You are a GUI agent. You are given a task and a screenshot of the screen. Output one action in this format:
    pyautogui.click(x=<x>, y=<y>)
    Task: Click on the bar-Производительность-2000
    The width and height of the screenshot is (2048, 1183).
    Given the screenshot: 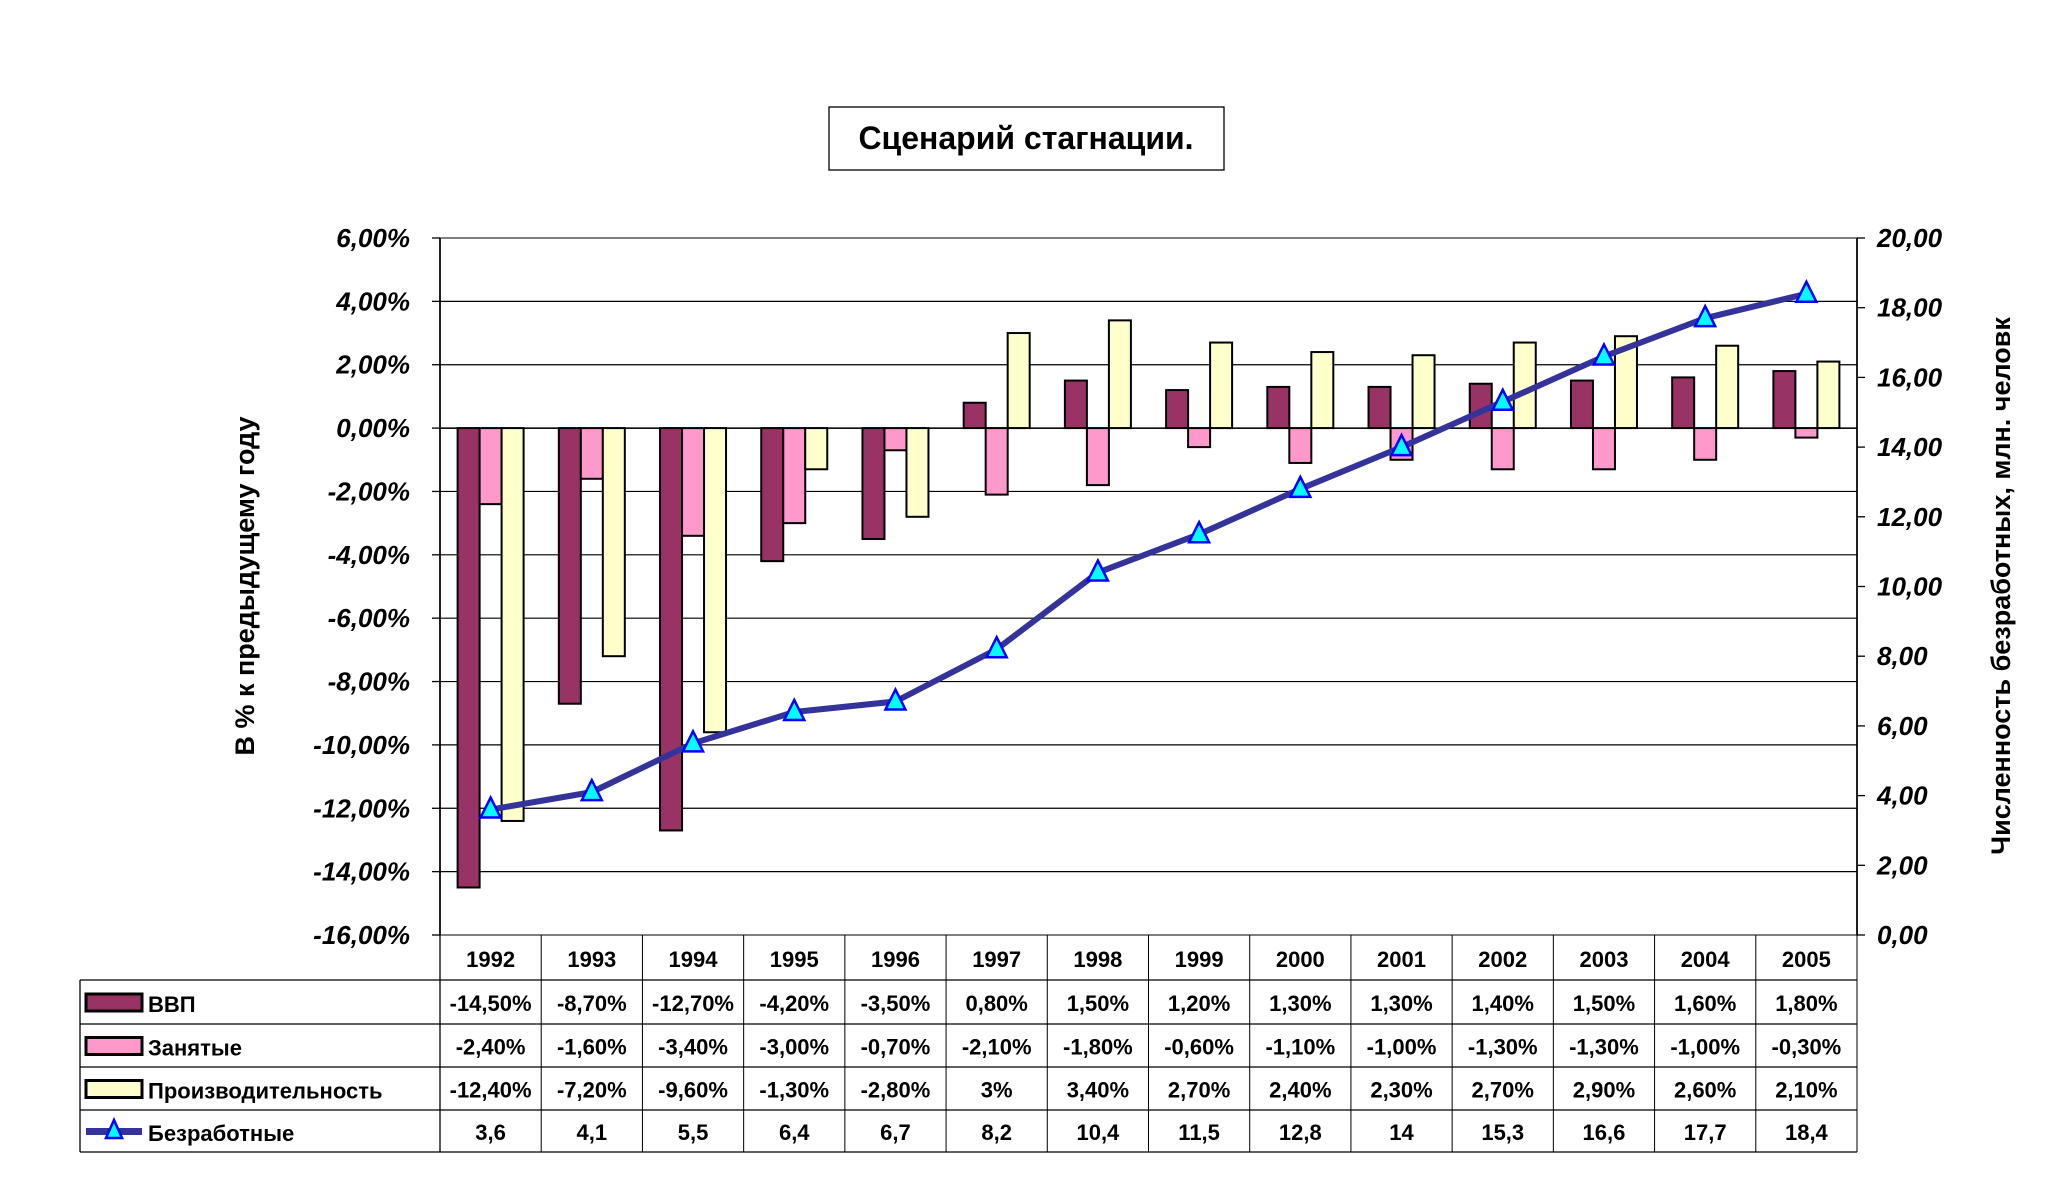 What is the action you would take?
    pyautogui.click(x=1322, y=390)
    